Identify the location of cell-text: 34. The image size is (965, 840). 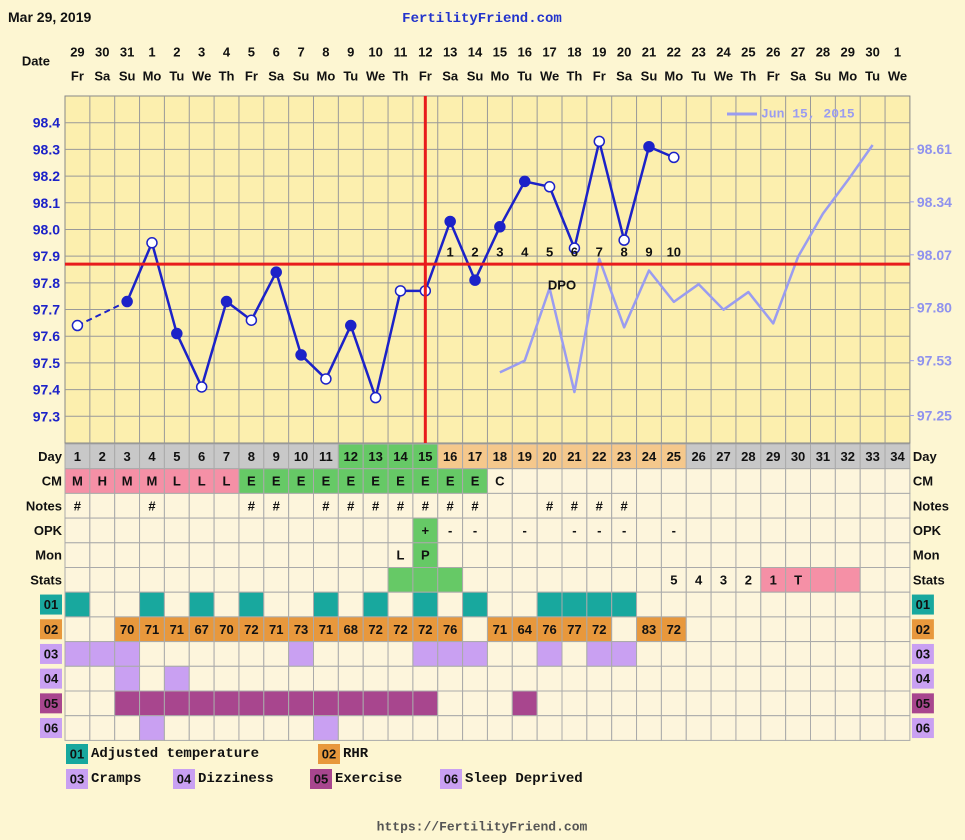
(897, 456).